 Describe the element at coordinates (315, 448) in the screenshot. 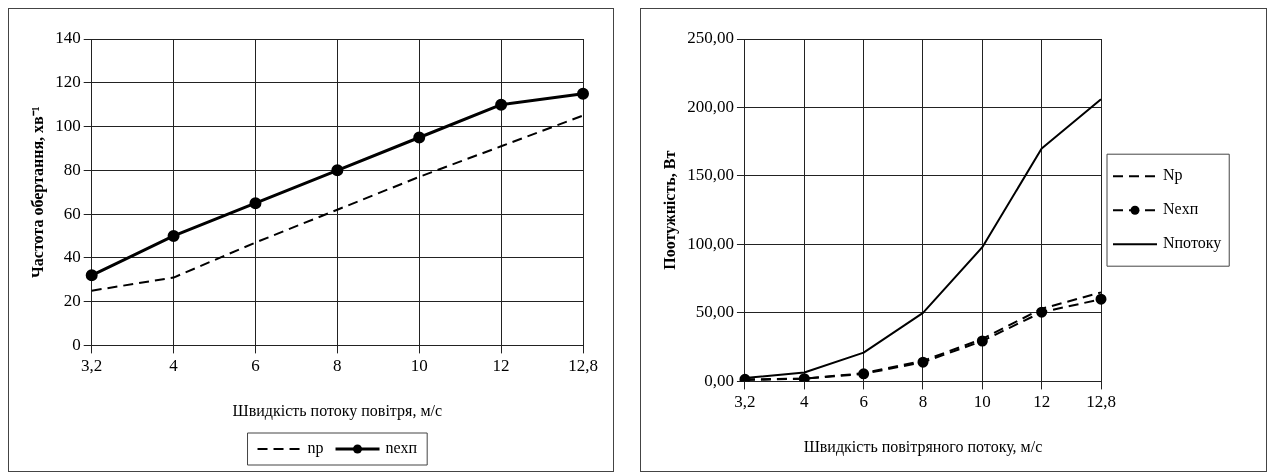

I see `legend-label: np` at that location.